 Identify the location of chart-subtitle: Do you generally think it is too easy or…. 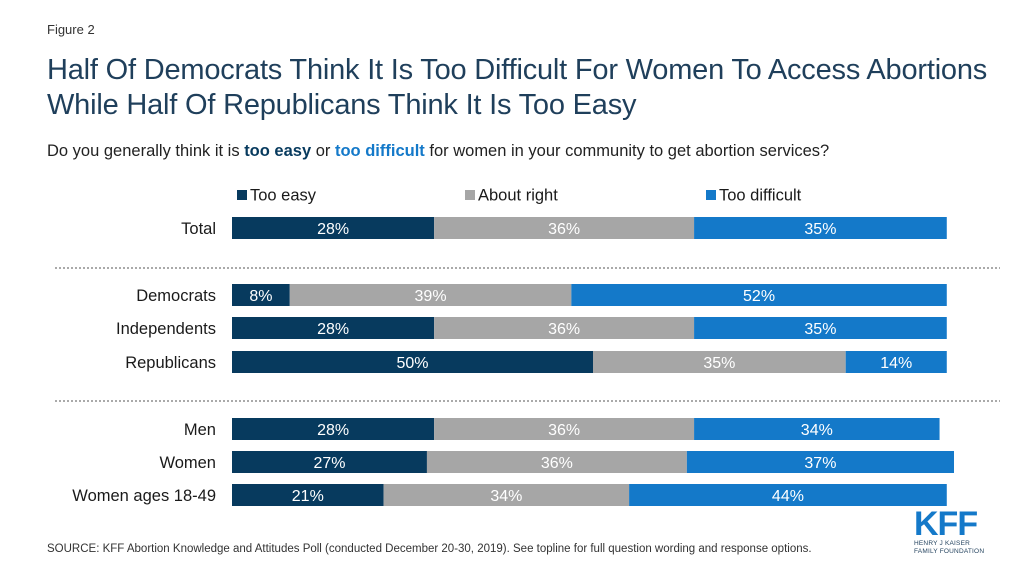
(438, 151).